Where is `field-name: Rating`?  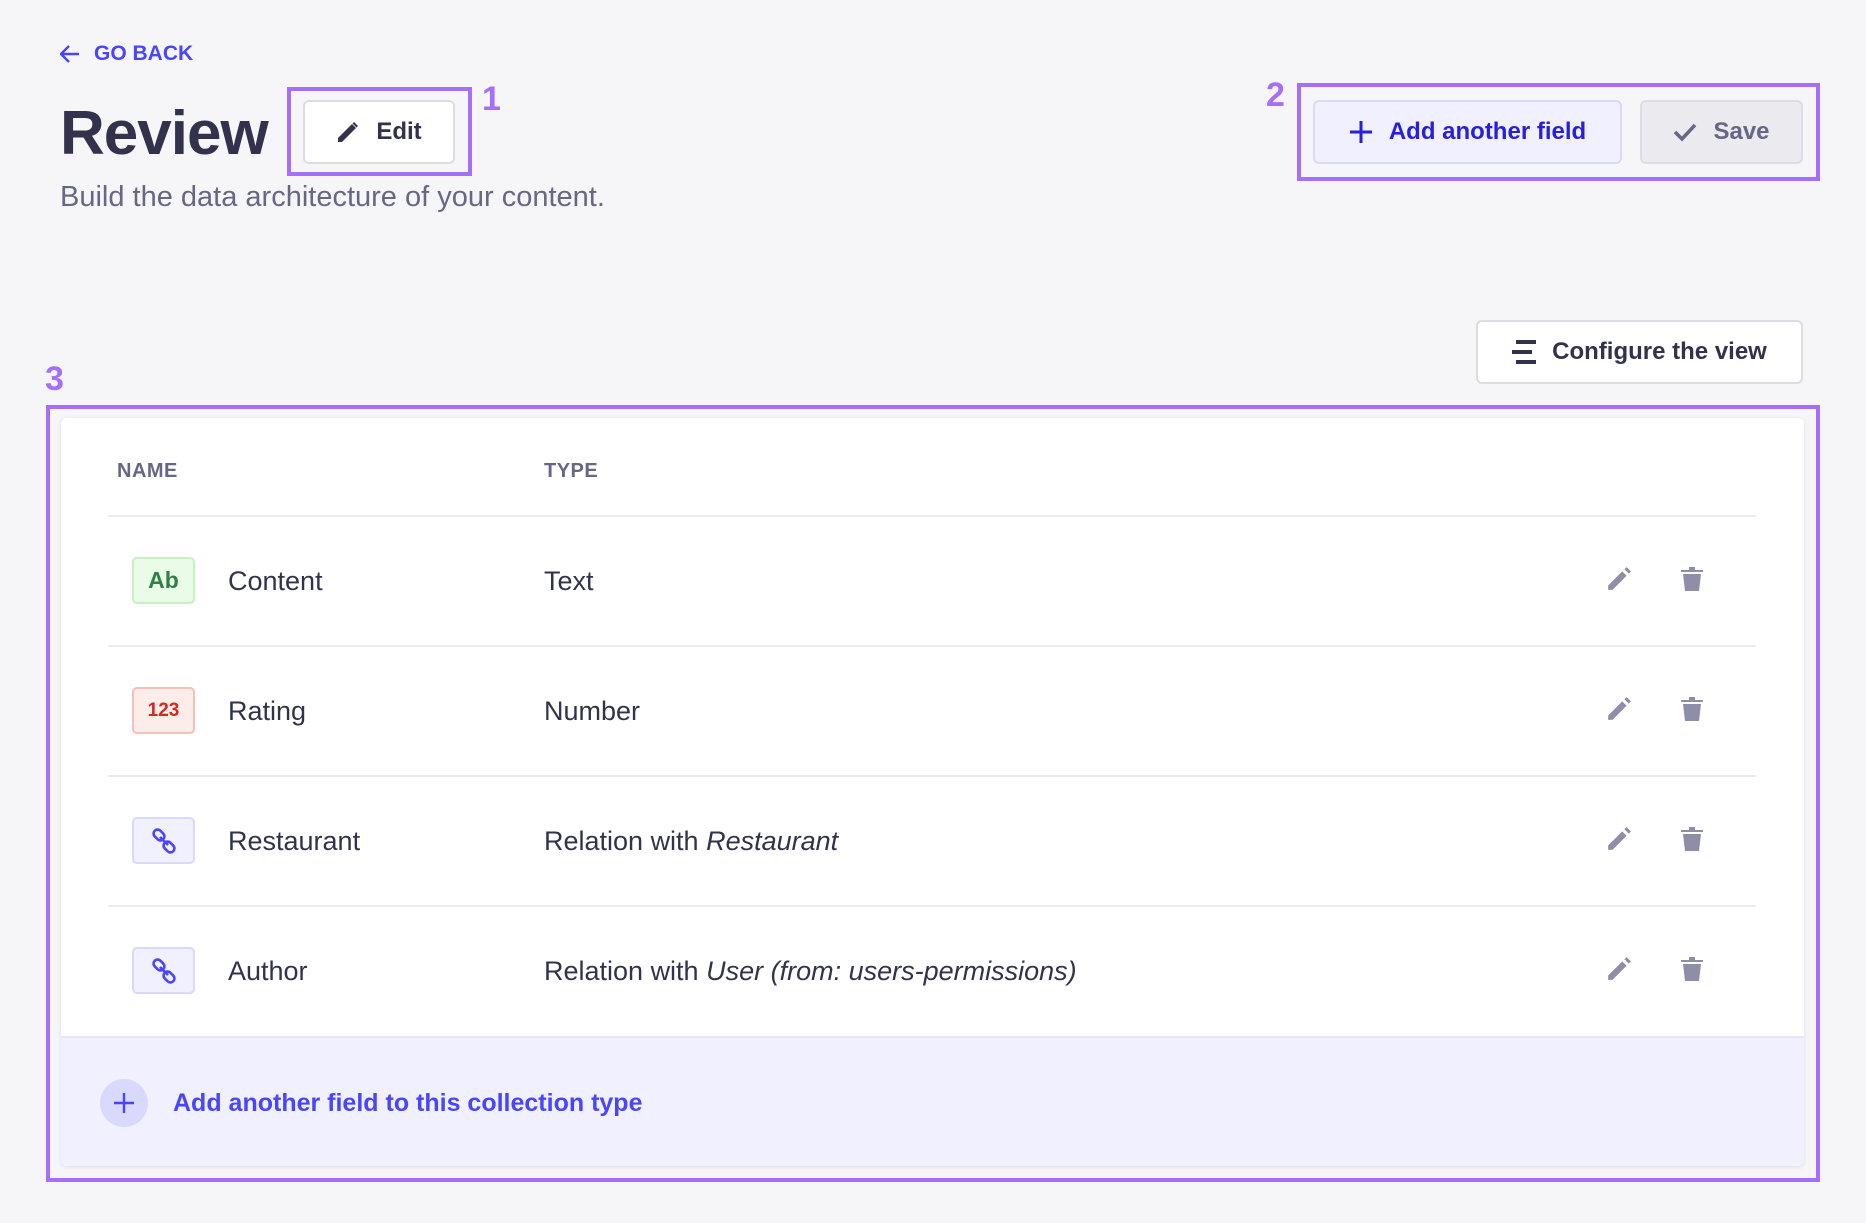 field-name: Rating is located at coordinates (267, 711).